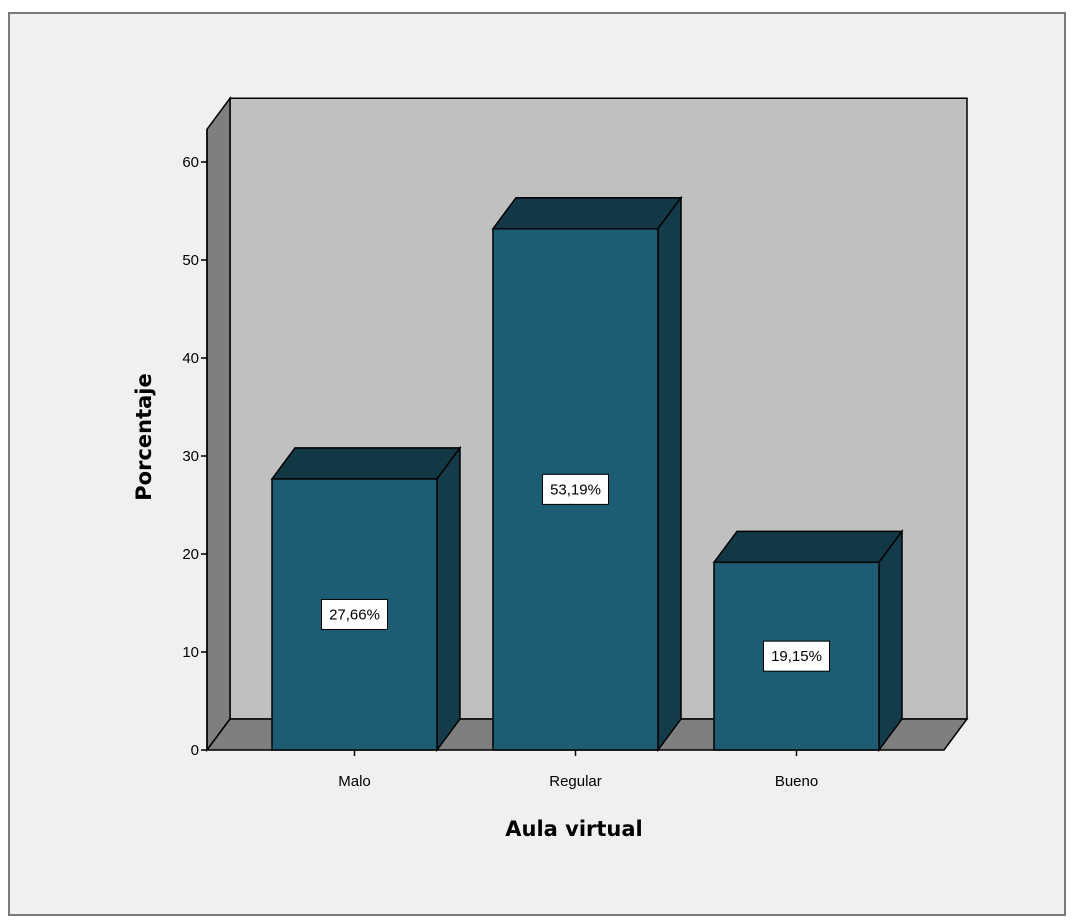  What do you see at coordinates (190, 162) in the screenshot?
I see `y-tick-label: 60` at bounding box center [190, 162].